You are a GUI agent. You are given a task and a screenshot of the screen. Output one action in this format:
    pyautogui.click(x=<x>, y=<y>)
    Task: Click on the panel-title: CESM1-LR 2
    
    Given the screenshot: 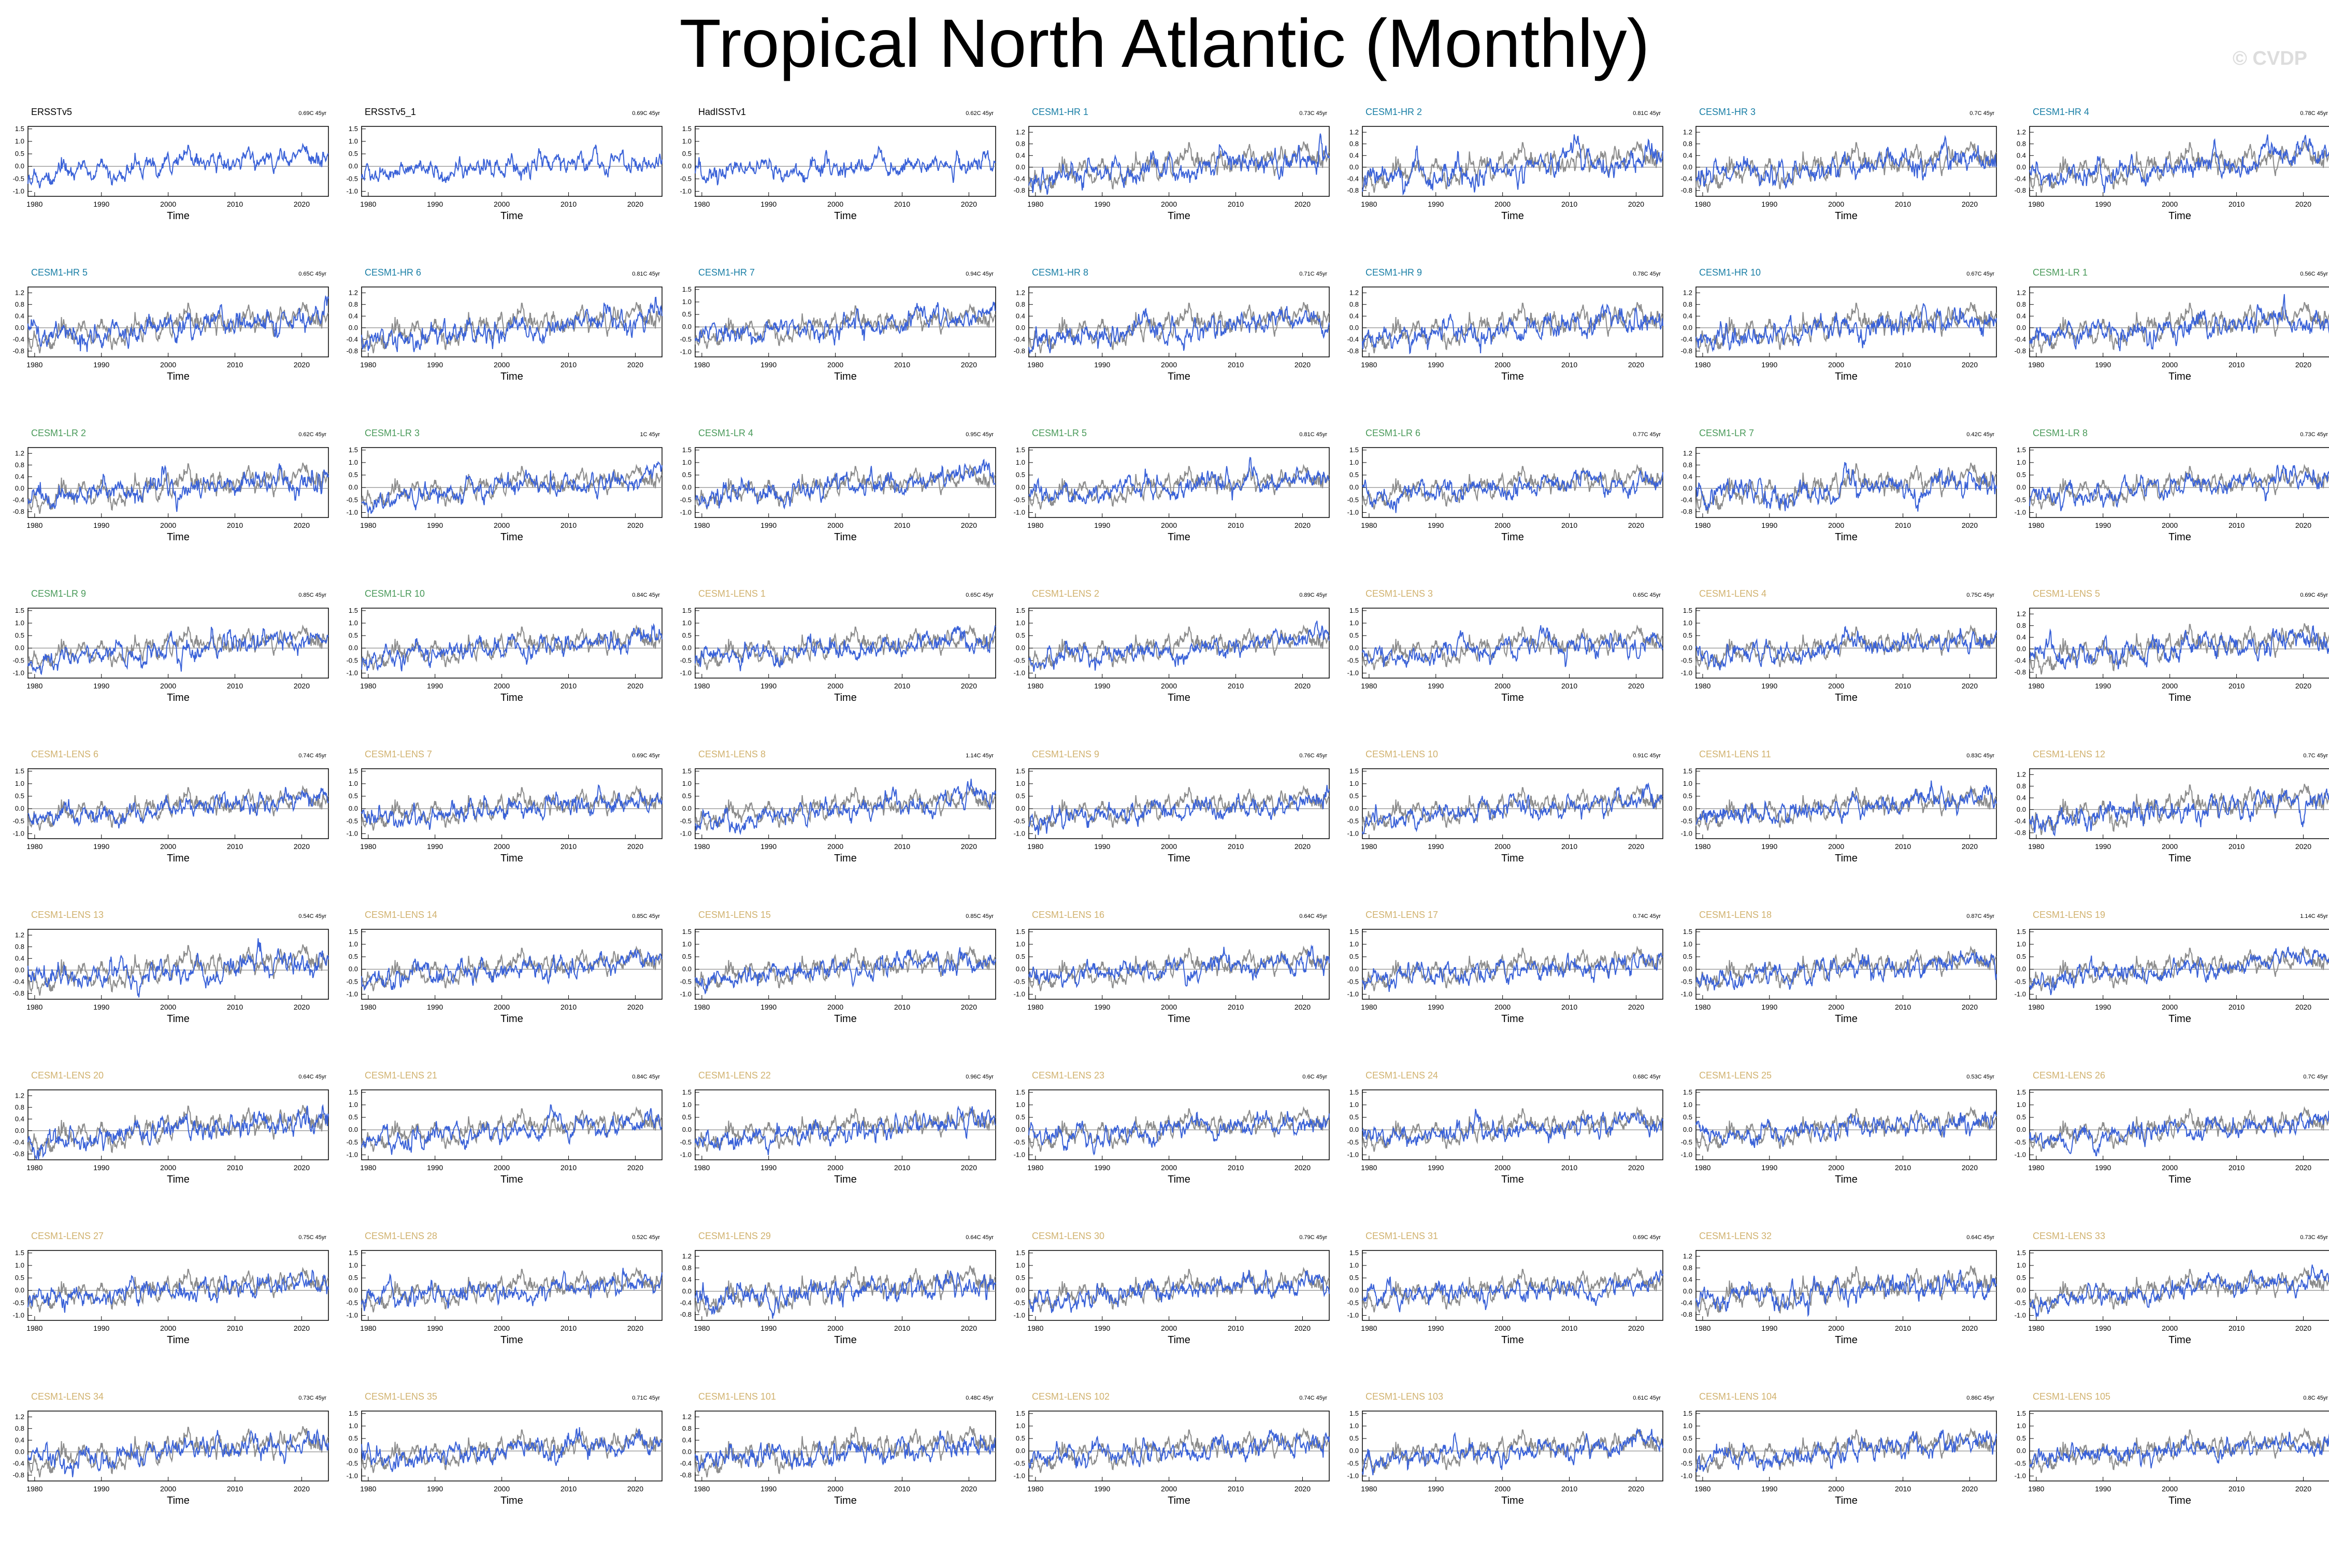 What is the action you would take?
    pyautogui.click(x=58, y=433)
    